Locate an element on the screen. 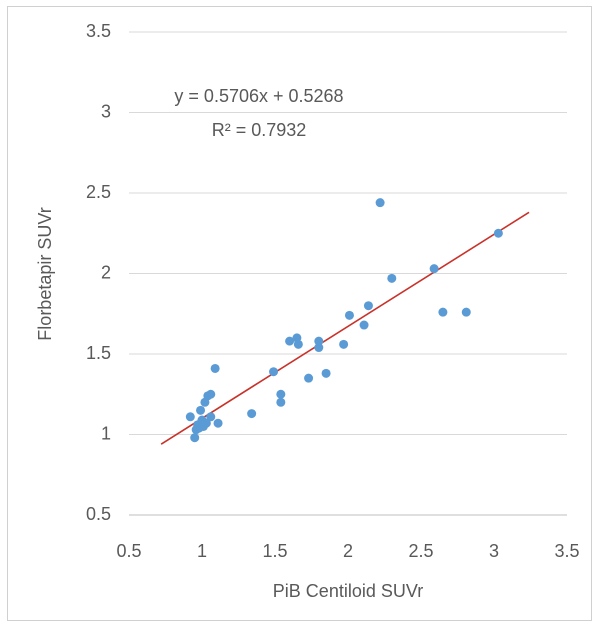 This screenshot has height=629, width=599. x-tick-label: 3 is located at coordinates (494, 551).